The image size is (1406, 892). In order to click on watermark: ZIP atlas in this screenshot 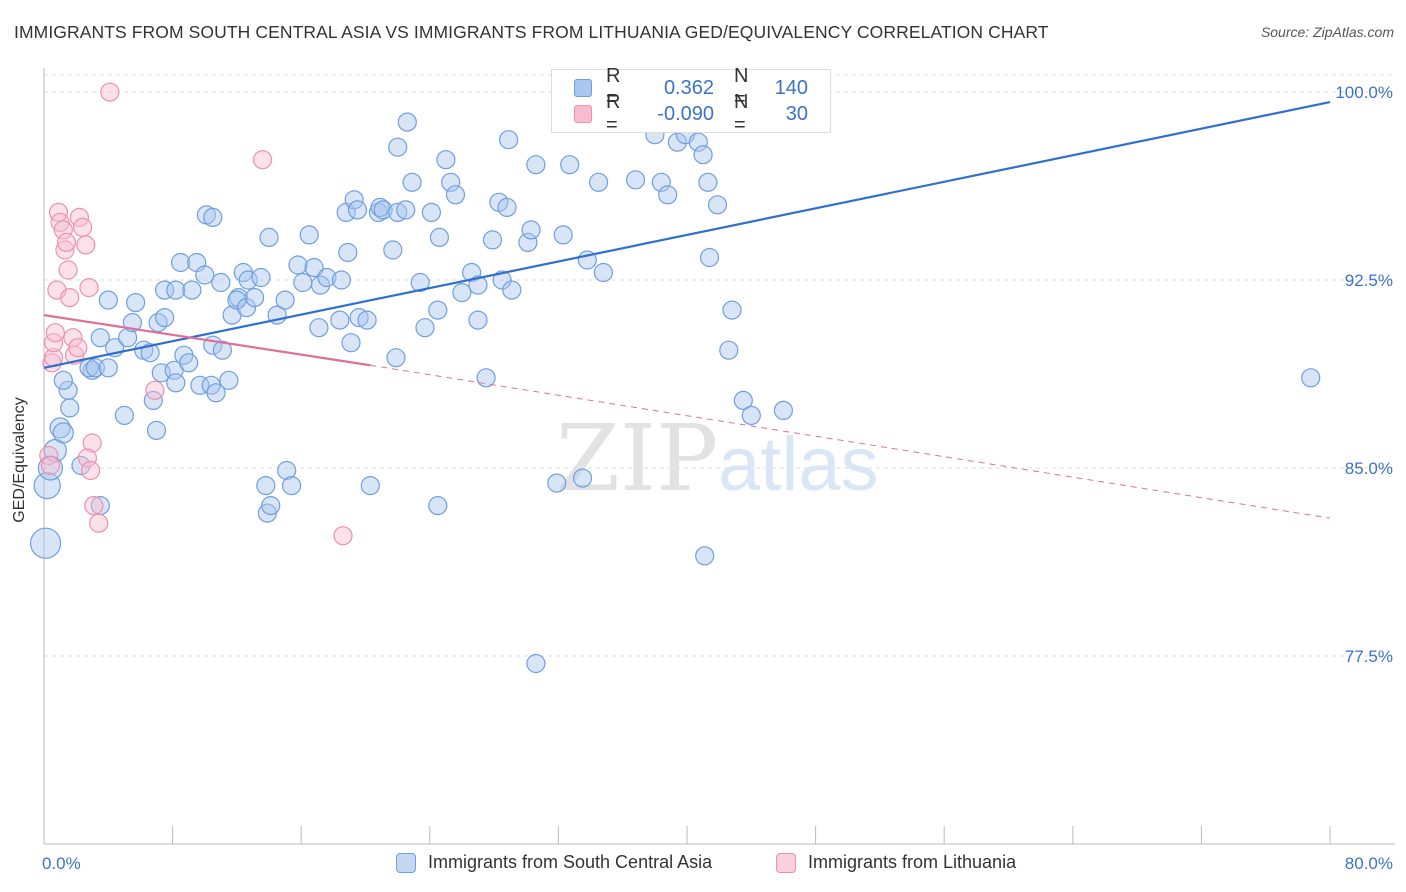, I will do `click(717, 458)`.